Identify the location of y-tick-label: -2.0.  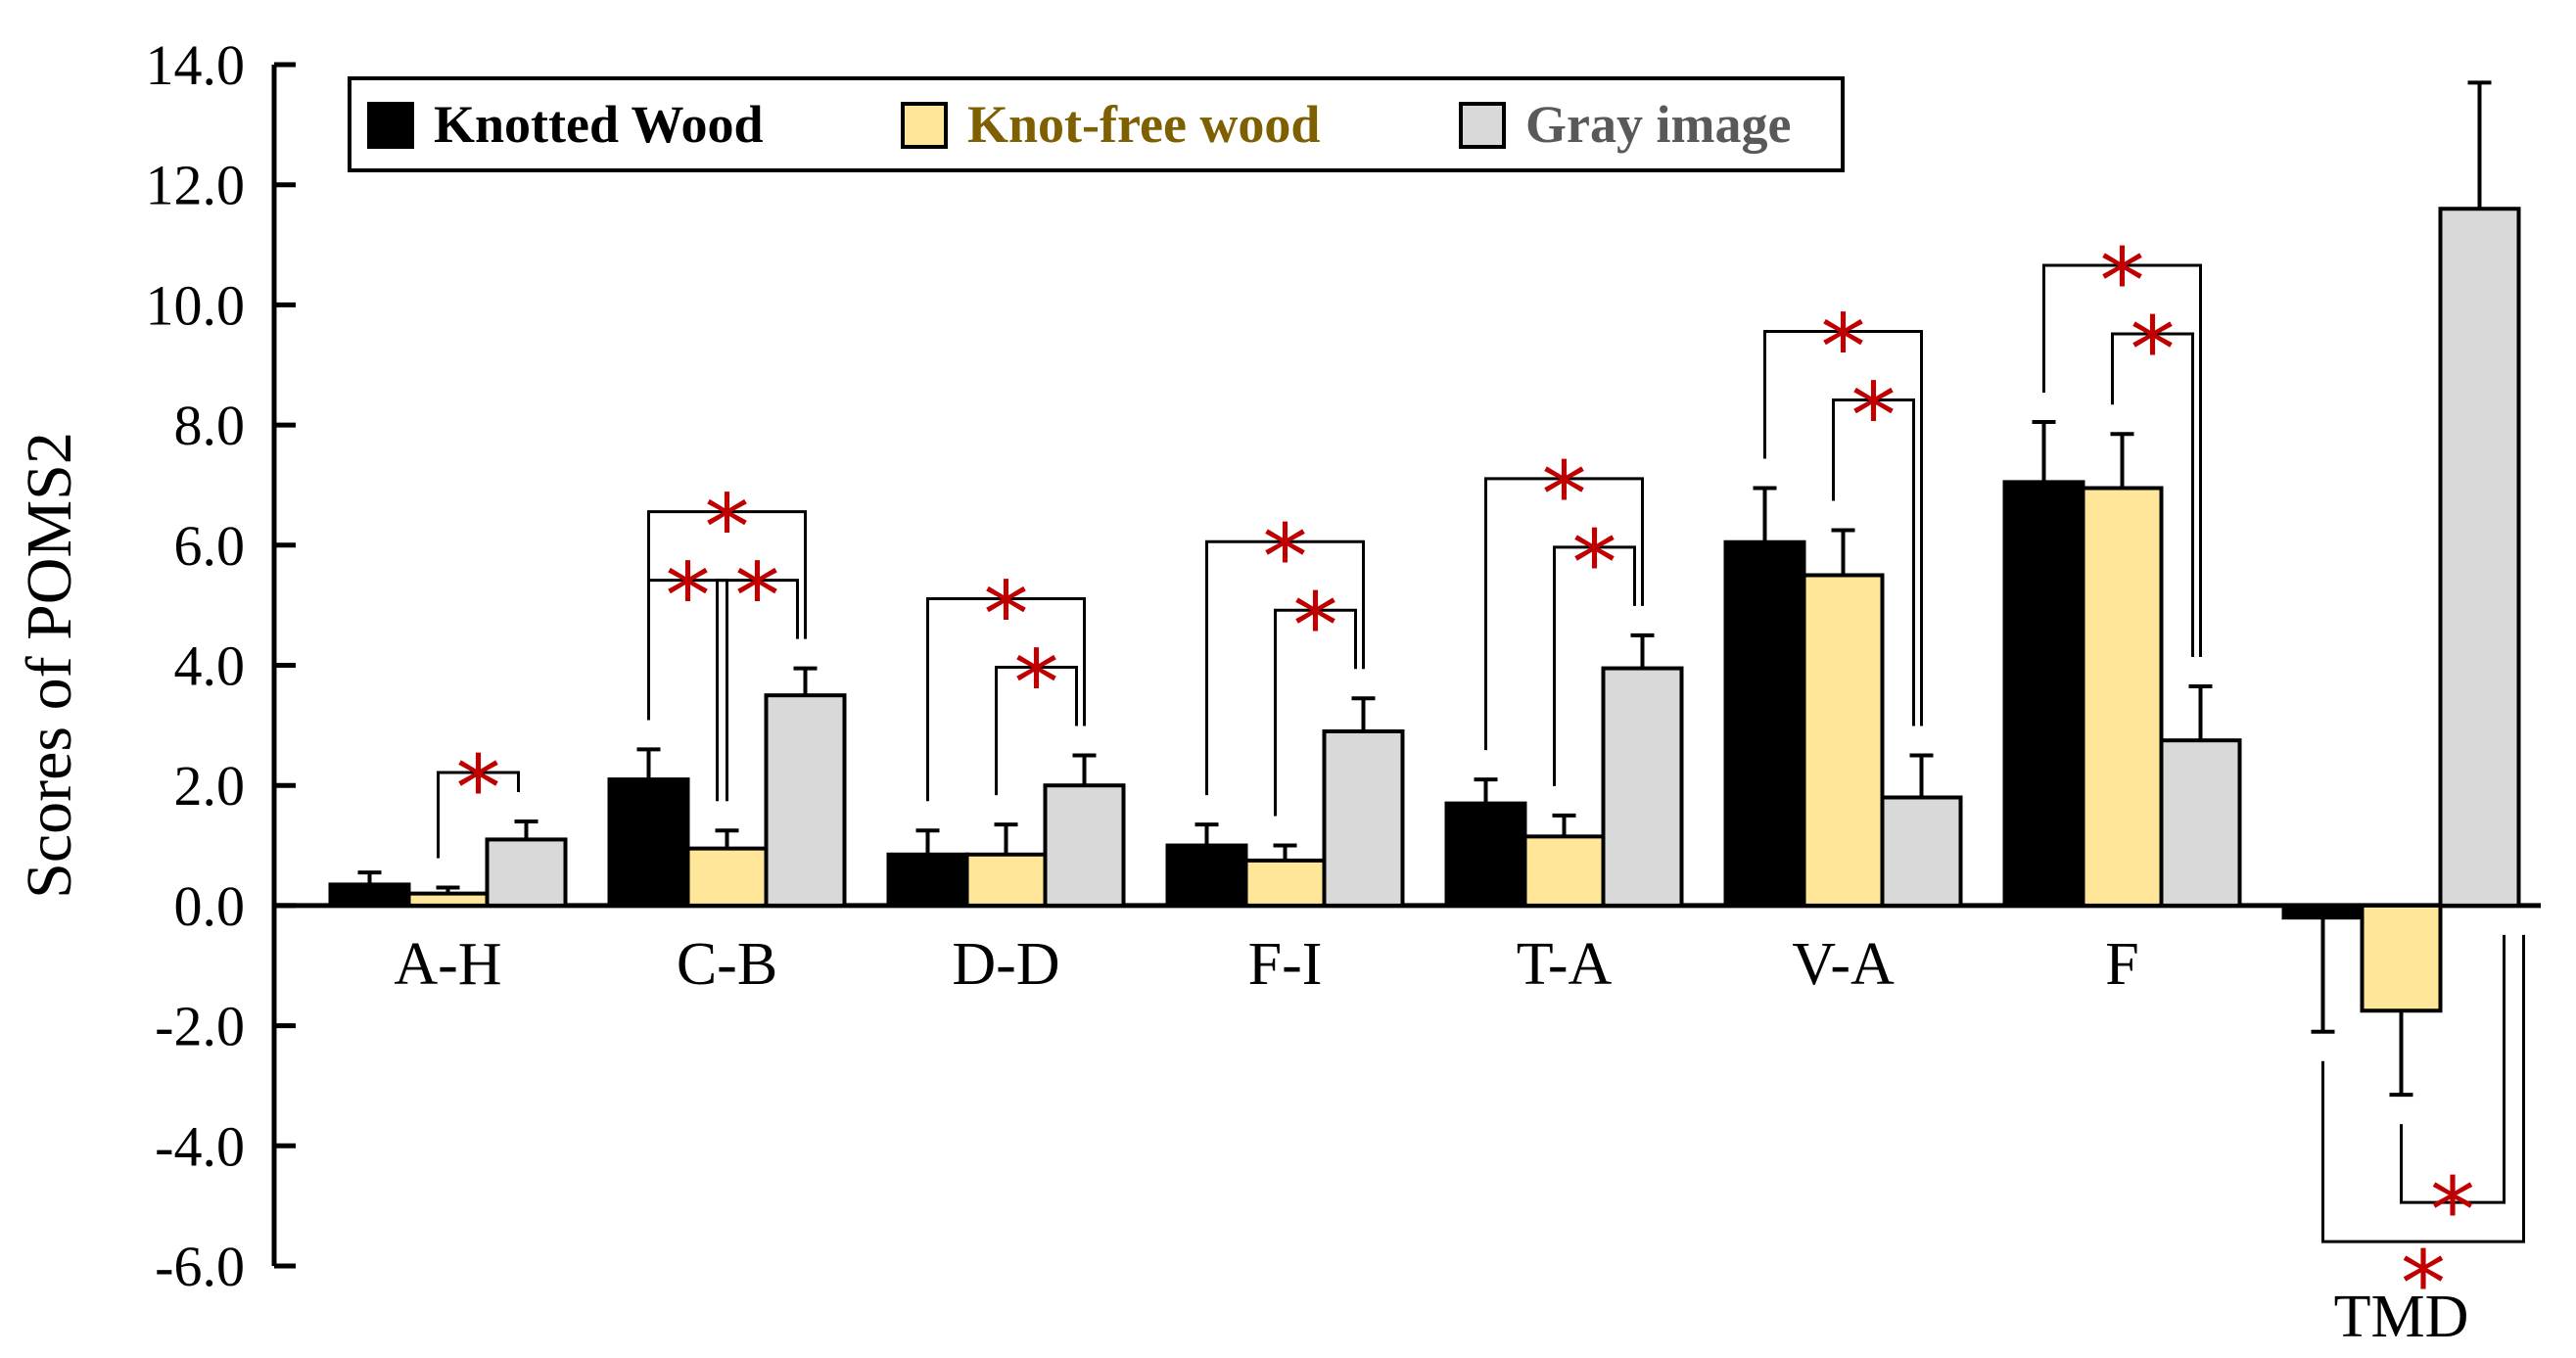
(200, 1026).